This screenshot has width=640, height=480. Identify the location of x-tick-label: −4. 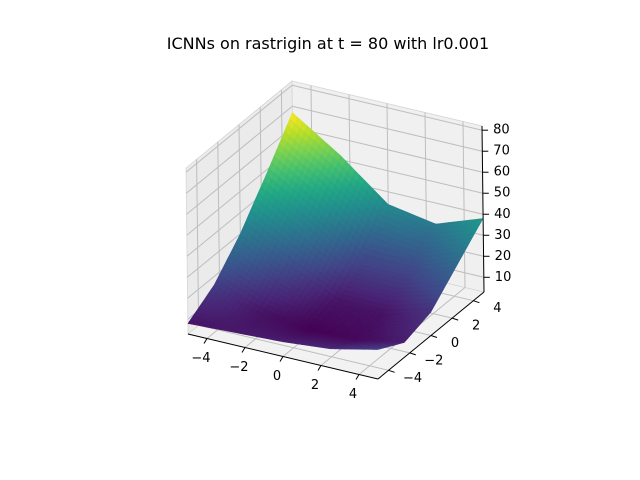
(200, 358).